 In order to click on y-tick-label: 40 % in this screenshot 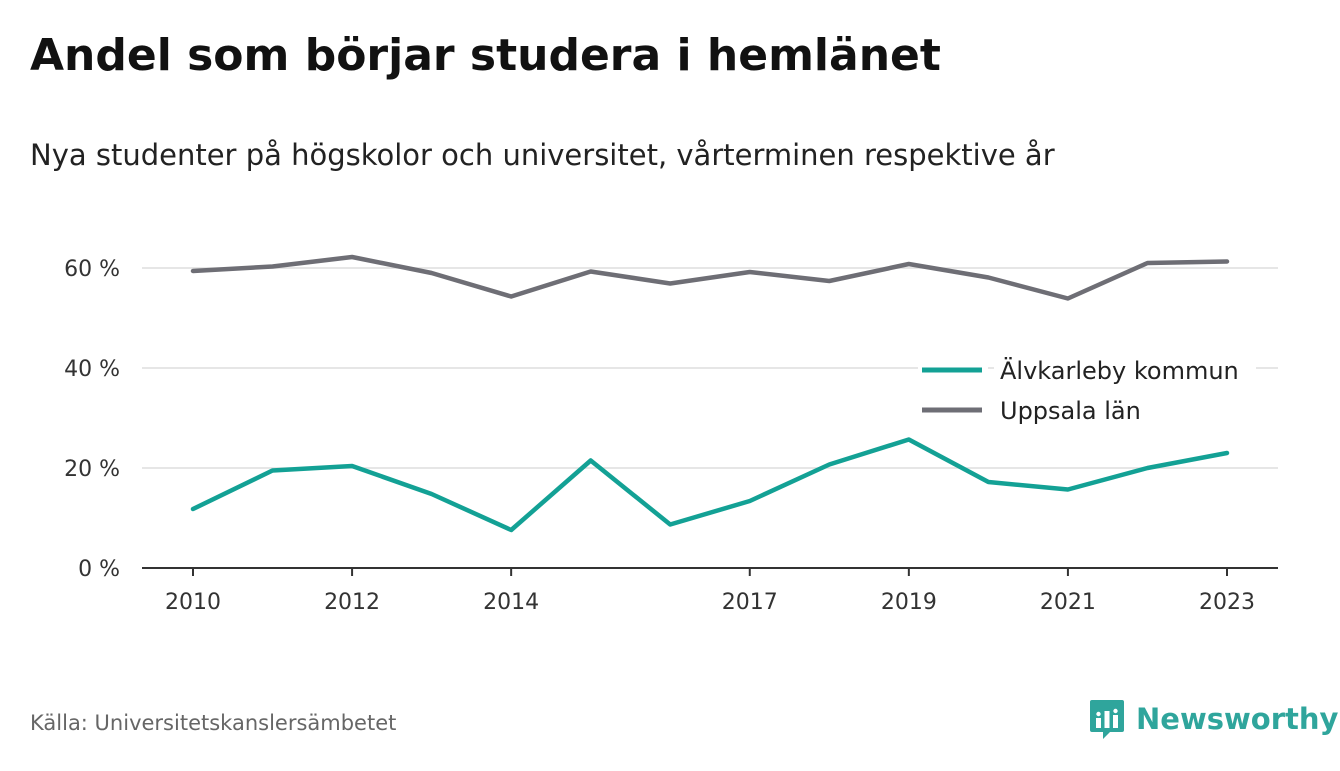, I will do `click(92, 369)`.